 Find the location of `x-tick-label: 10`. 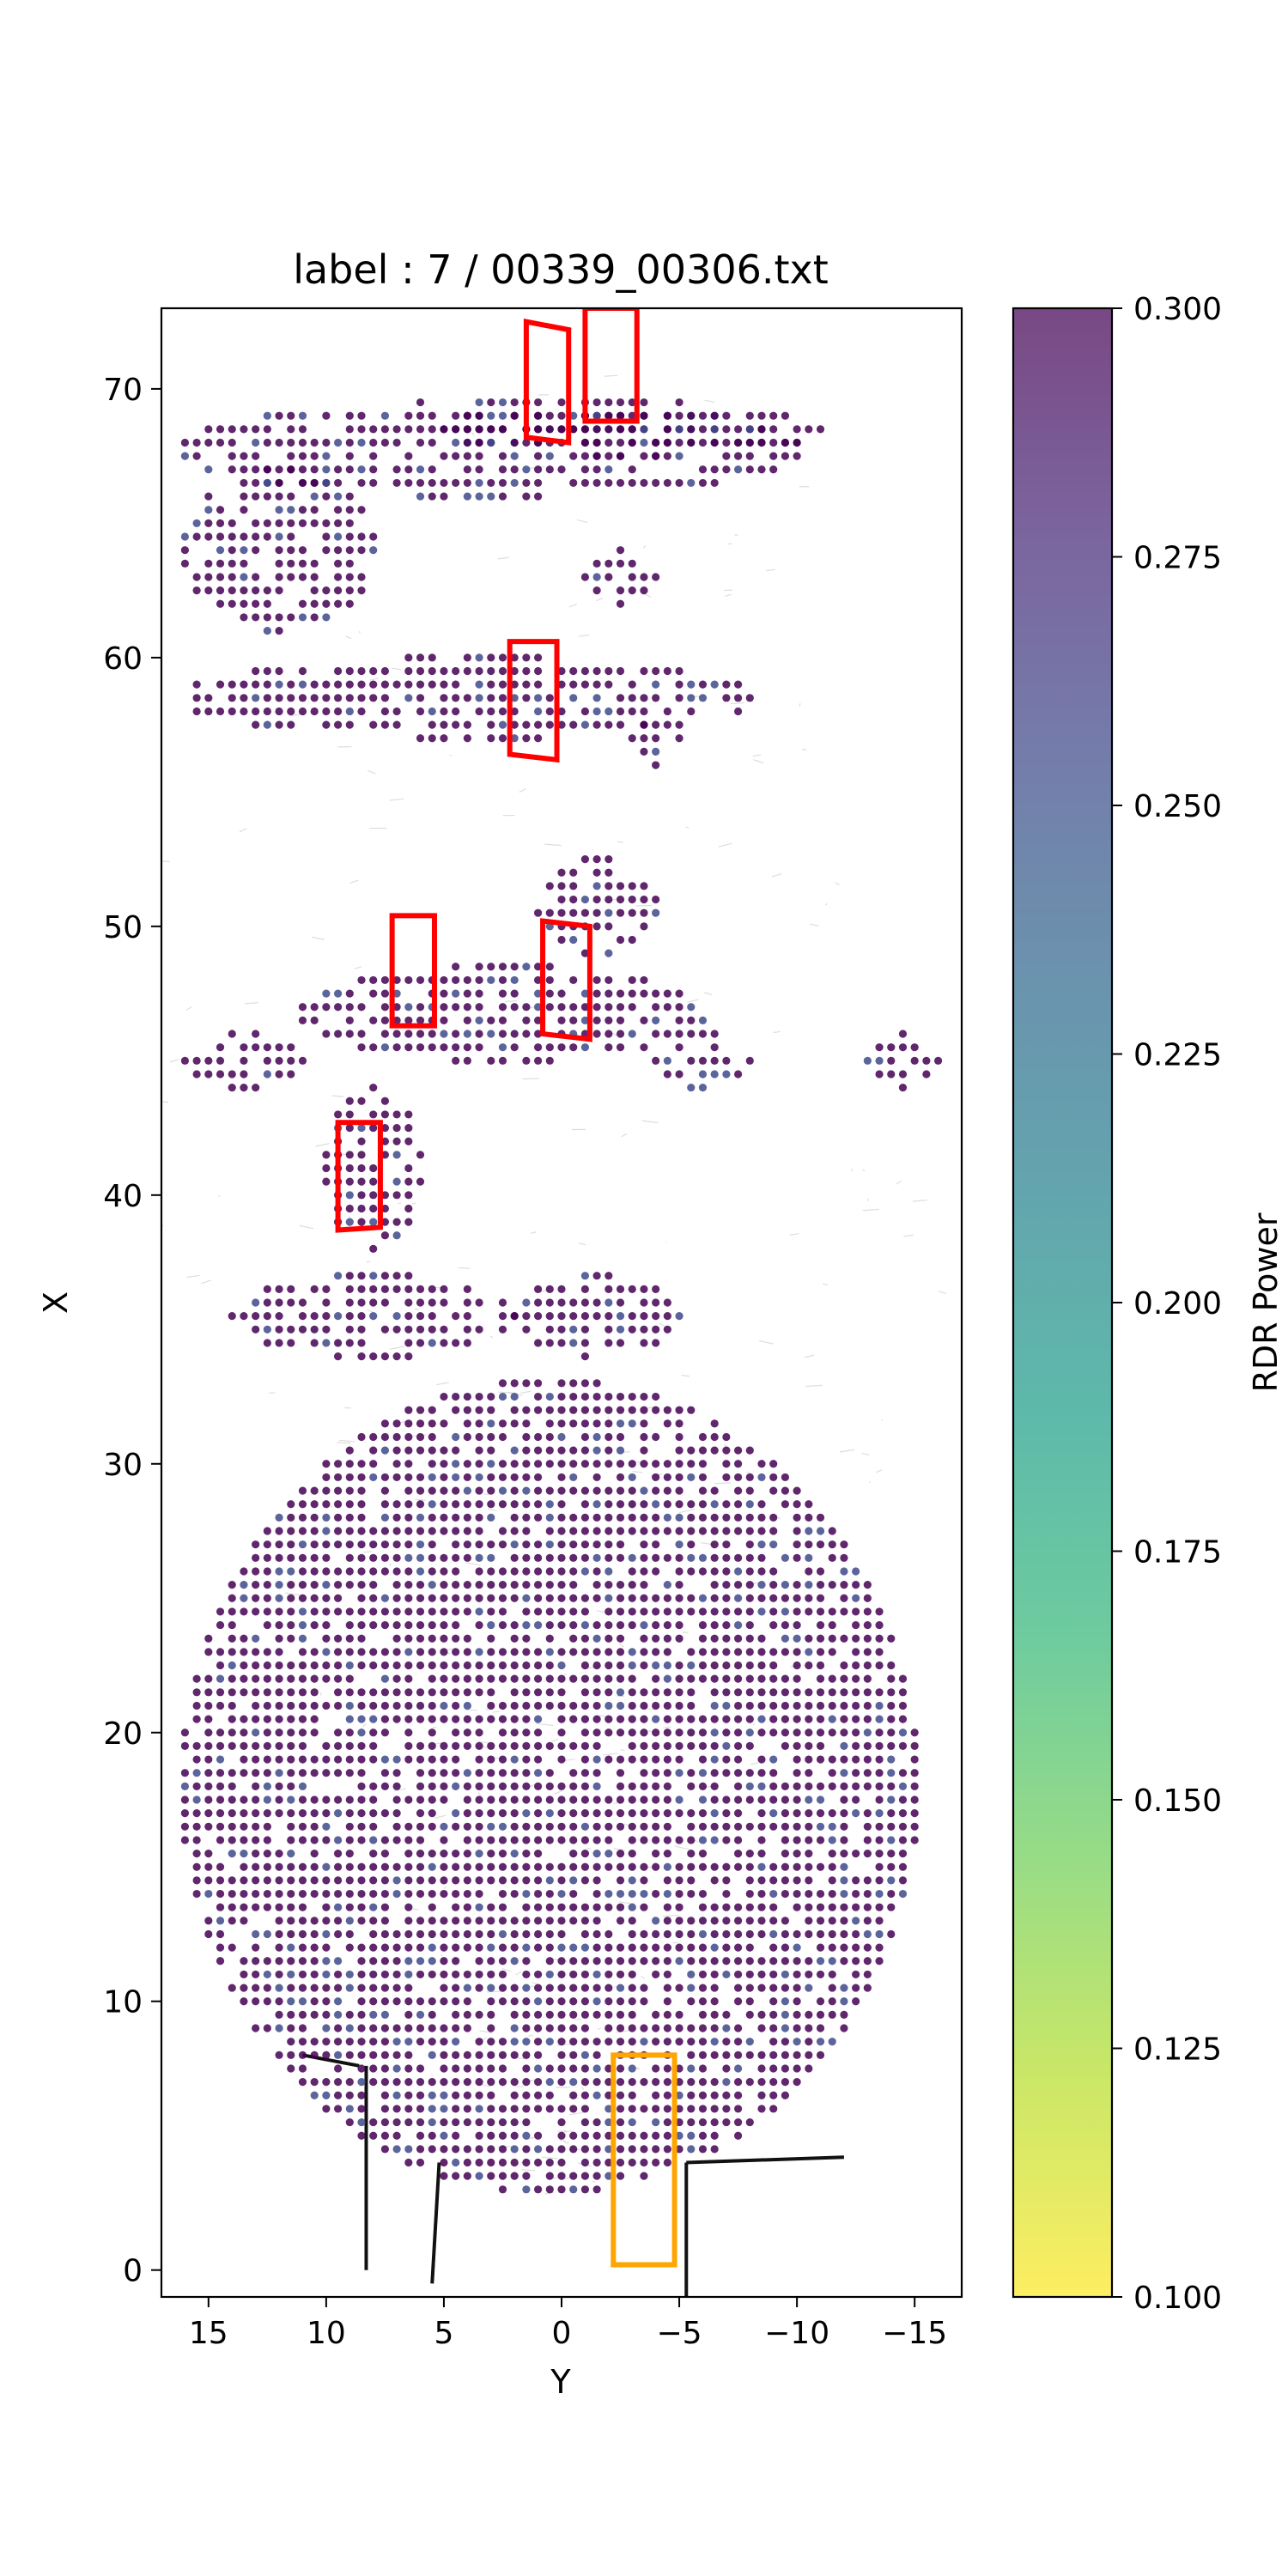

x-tick-label: 10 is located at coordinates (326, 2333).